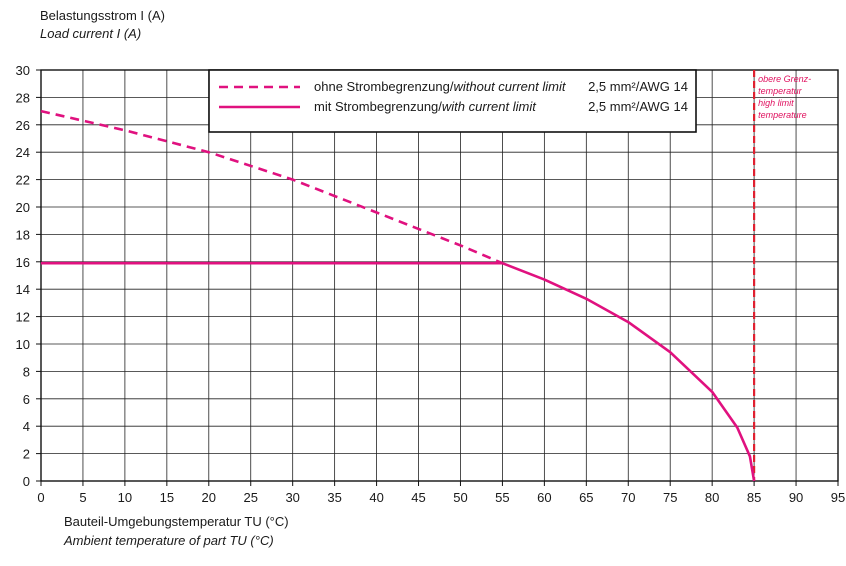 The image size is (846, 566). I want to click on y-tick-label: 26, so click(23, 125).